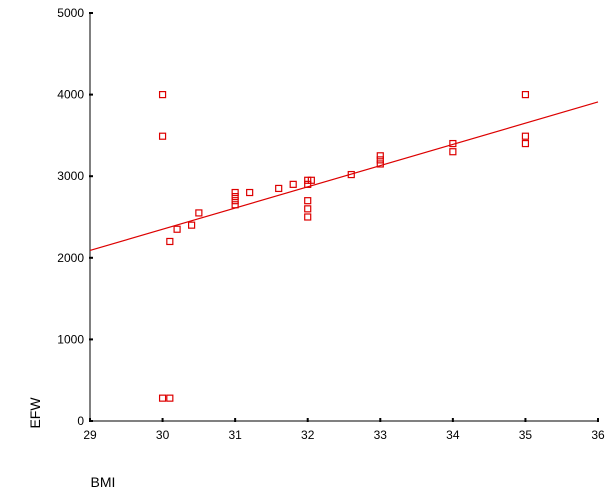 The image size is (605, 493). What do you see at coordinates (35, 413) in the screenshot?
I see `y-axis-title: EFW` at bounding box center [35, 413].